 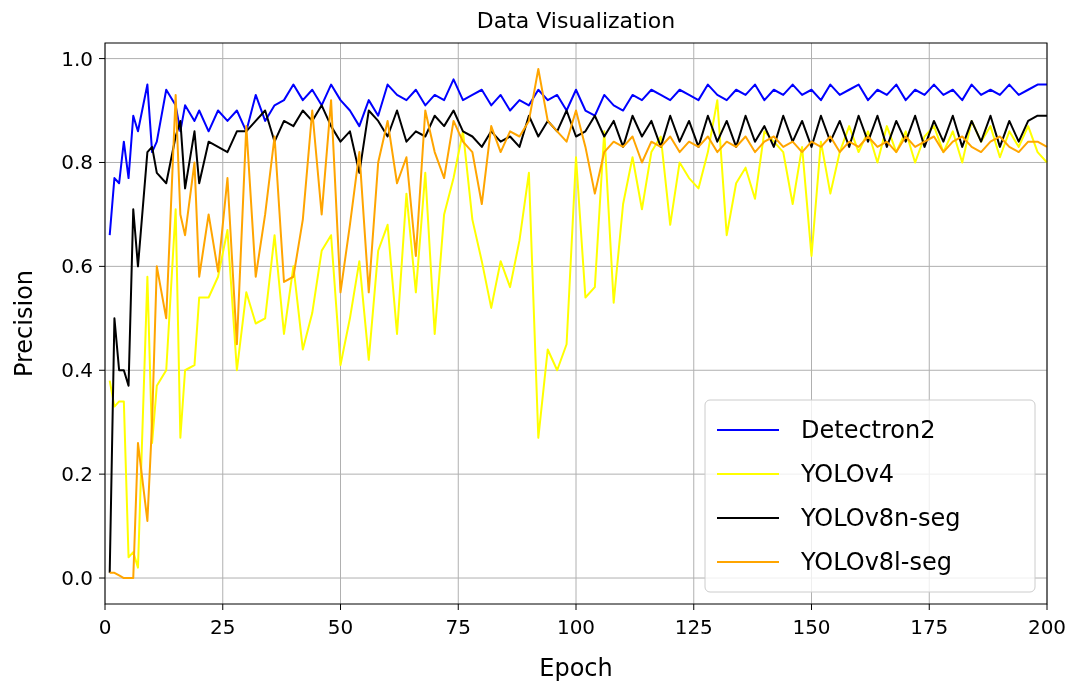 I want to click on x-axis-title: Epoch, so click(x=576, y=668).